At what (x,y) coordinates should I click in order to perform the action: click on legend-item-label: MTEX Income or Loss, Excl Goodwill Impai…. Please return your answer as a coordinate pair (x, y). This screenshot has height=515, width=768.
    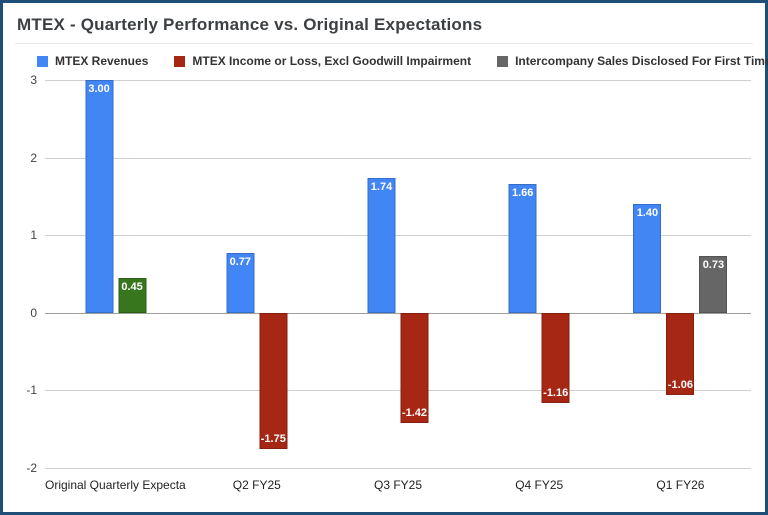
    Looking at the image, I should click on (332, 61).